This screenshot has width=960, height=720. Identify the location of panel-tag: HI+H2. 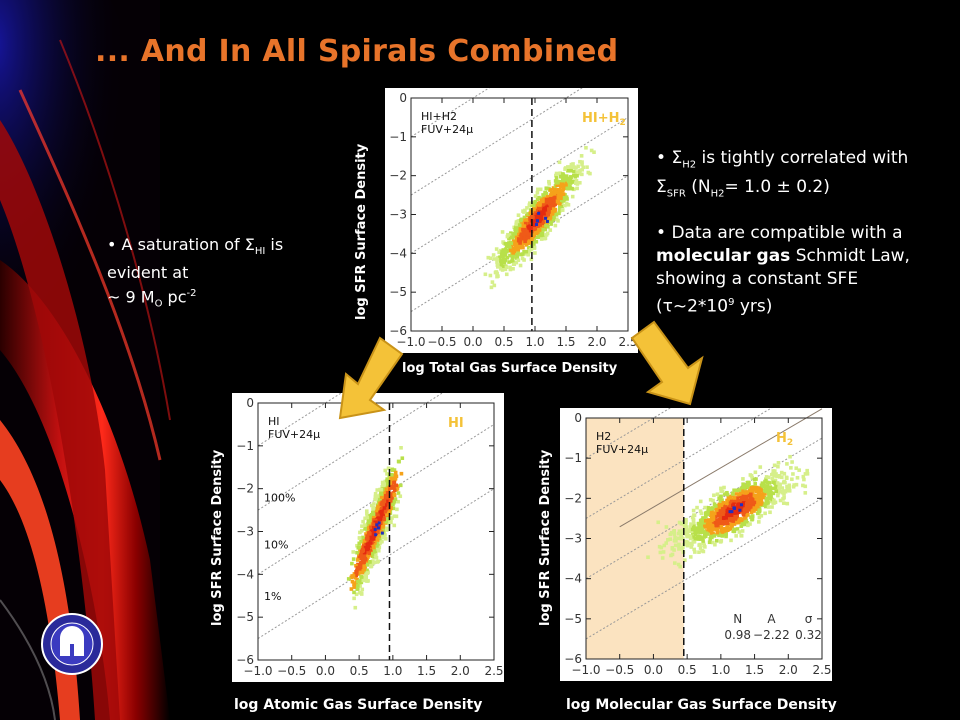
(604, 119).